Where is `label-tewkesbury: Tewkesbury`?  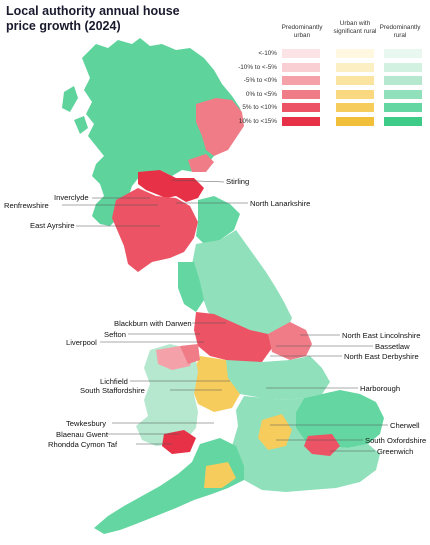
label-tewkesbury: Tewkesbury is located at coordinates (86, 423).